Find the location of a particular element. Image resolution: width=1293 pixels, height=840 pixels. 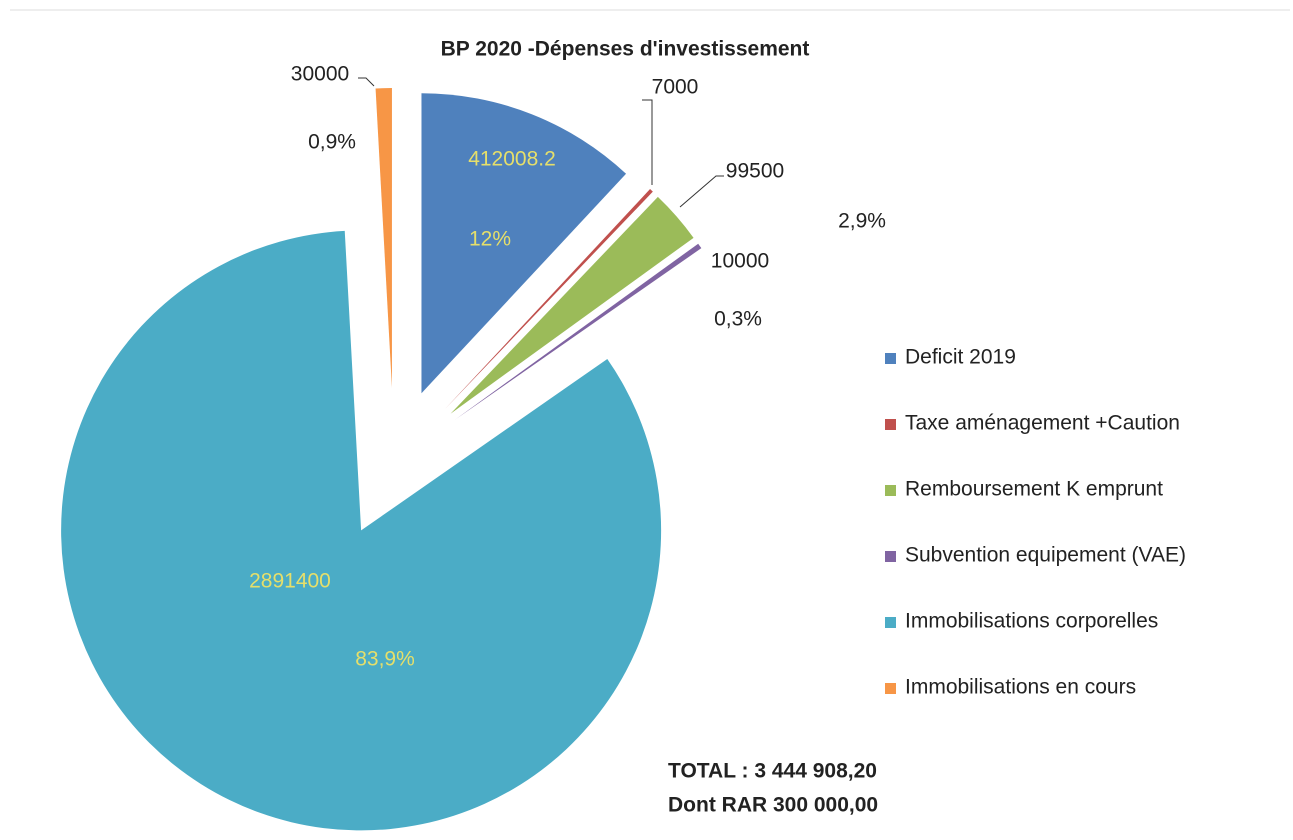

legend-label: Subvention equipement (VAE) is located at coordinates (1045, 555).